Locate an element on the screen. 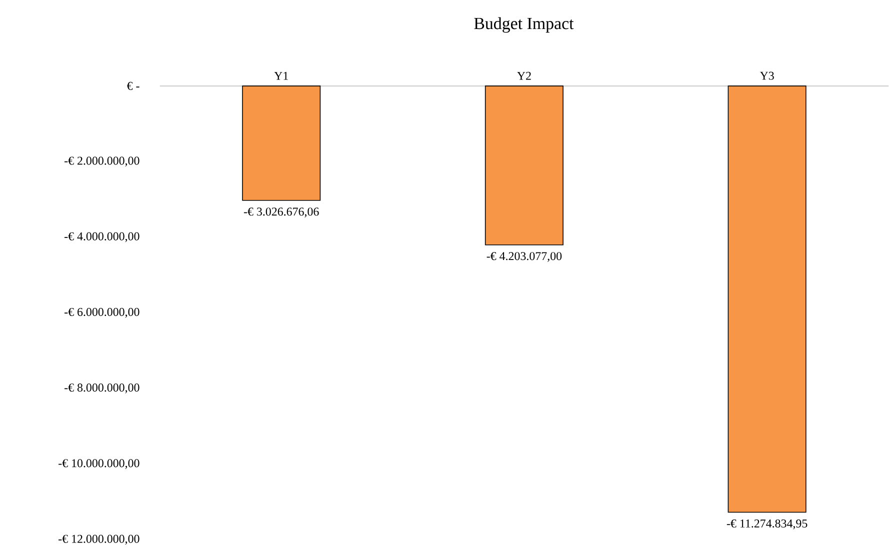  y-tick-label: -€ 2.000.000,00 is located at coordinates (102, 161).